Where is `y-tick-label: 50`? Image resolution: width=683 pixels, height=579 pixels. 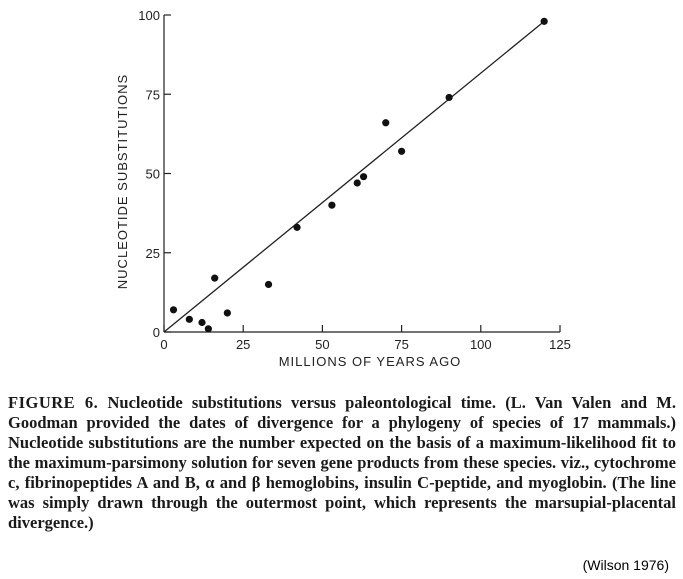
y-tick-label: 50 is located at coordinates (153, 174).